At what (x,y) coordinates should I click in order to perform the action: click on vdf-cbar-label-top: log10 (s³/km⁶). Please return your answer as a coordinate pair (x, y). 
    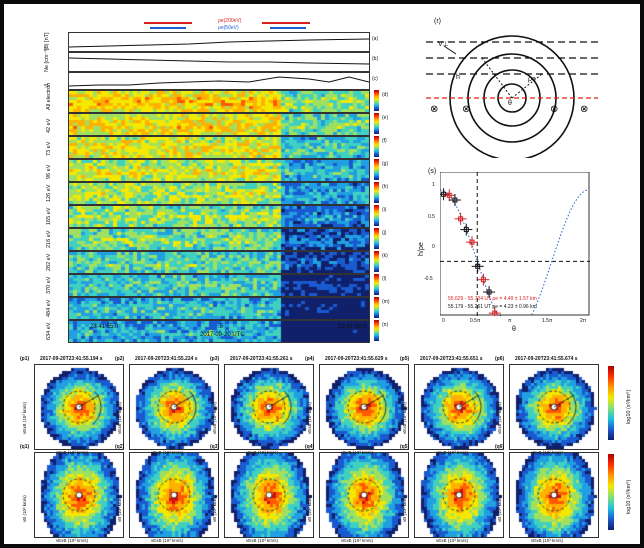
    Looking at the image, I should click on (629, 406).